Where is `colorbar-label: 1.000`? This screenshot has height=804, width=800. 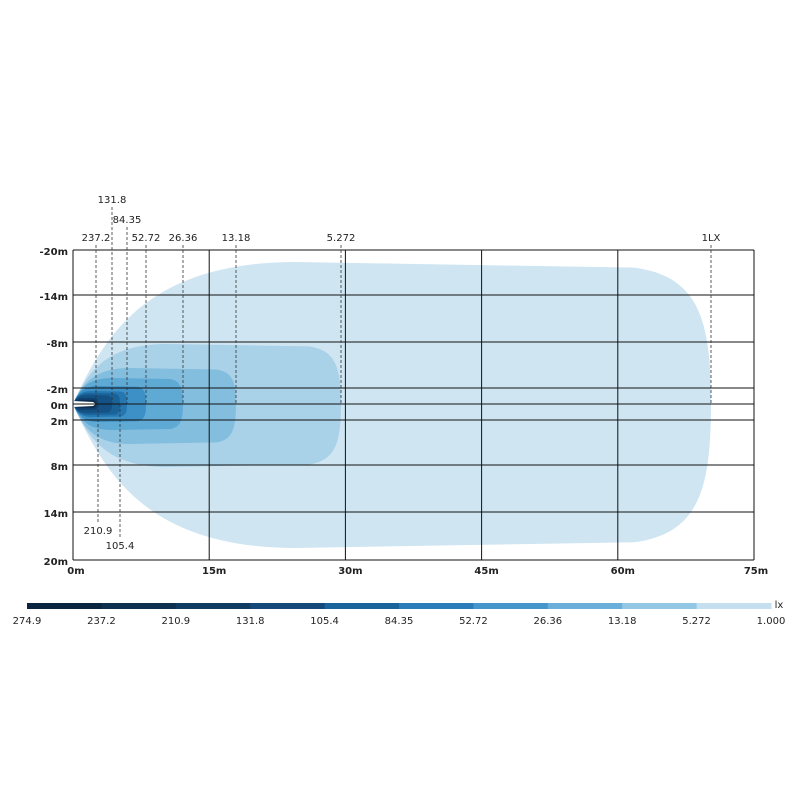 colorbar-label: 1.000 is located at coordinates (771, 621).